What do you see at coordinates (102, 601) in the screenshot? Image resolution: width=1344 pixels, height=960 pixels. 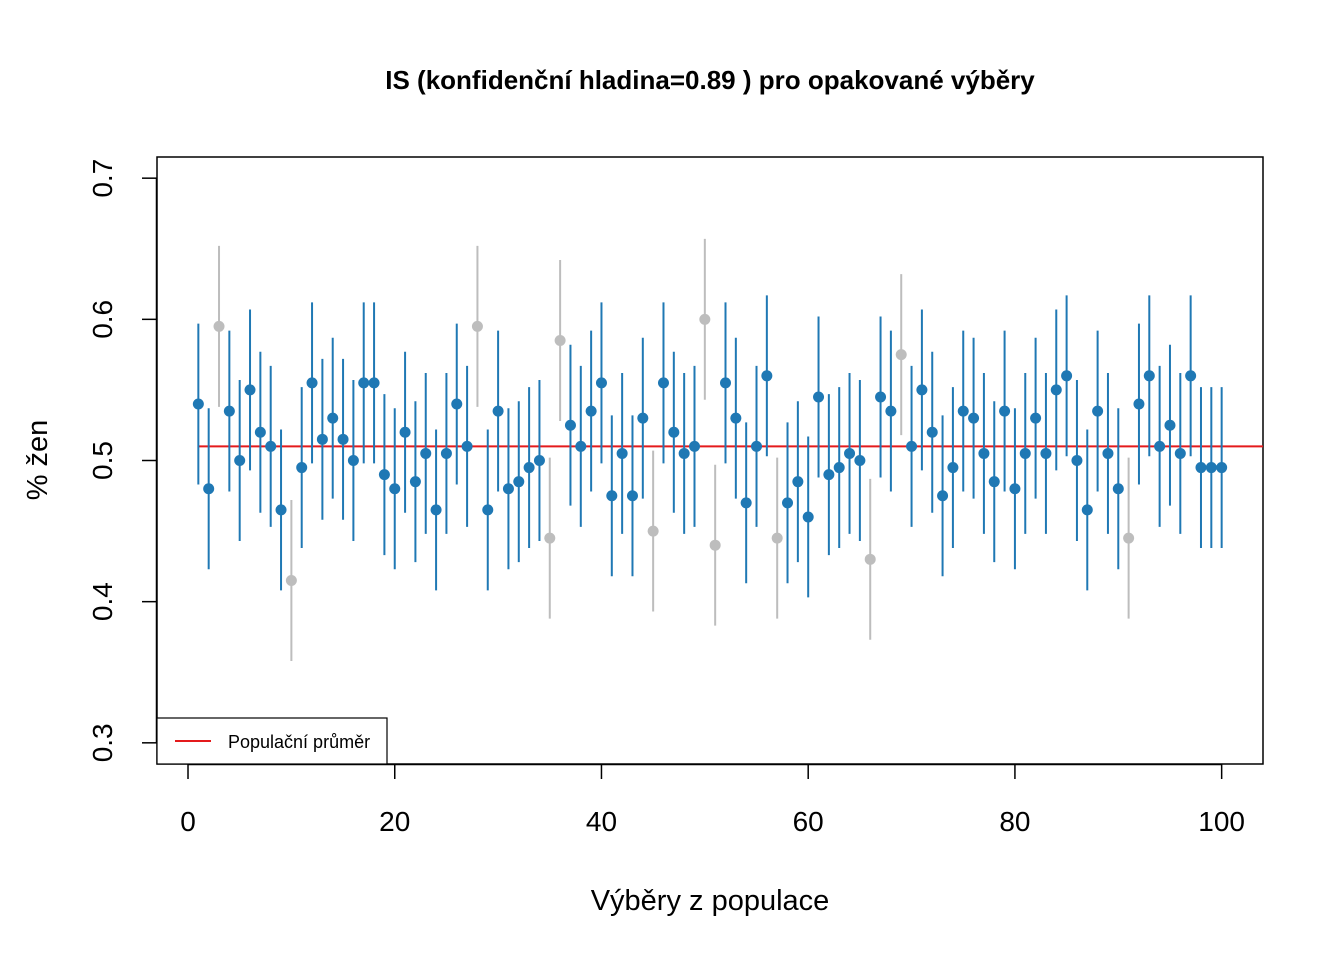 I see `y-tick-label: 0.4` at bounding box center [102, 601].